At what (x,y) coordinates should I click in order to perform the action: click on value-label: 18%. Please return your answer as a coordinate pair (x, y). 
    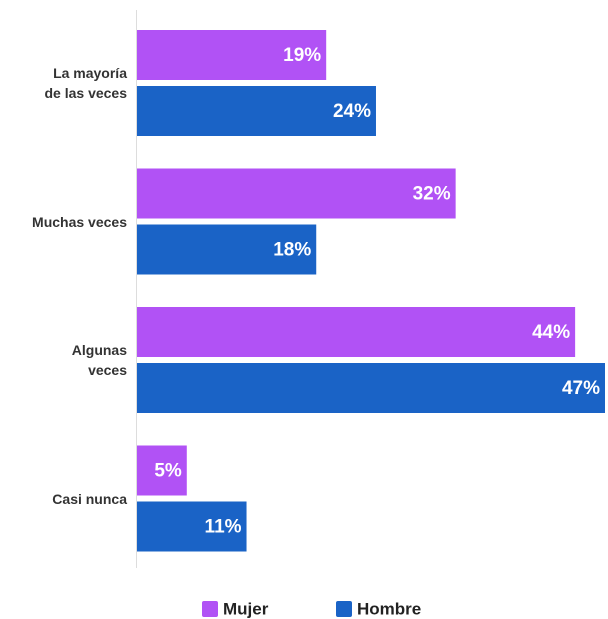
    Looking at the image, I should click on (292, 250).